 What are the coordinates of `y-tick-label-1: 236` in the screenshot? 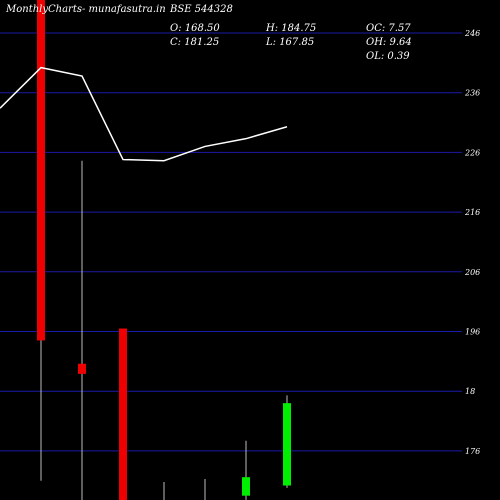 It's located at (472, 93).